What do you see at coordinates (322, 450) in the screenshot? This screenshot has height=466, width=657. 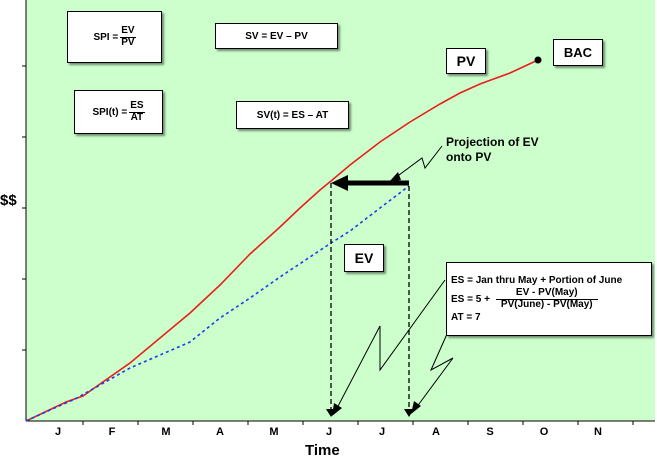 I see `x-axis-label: Time` at bounding box center [322, 450].